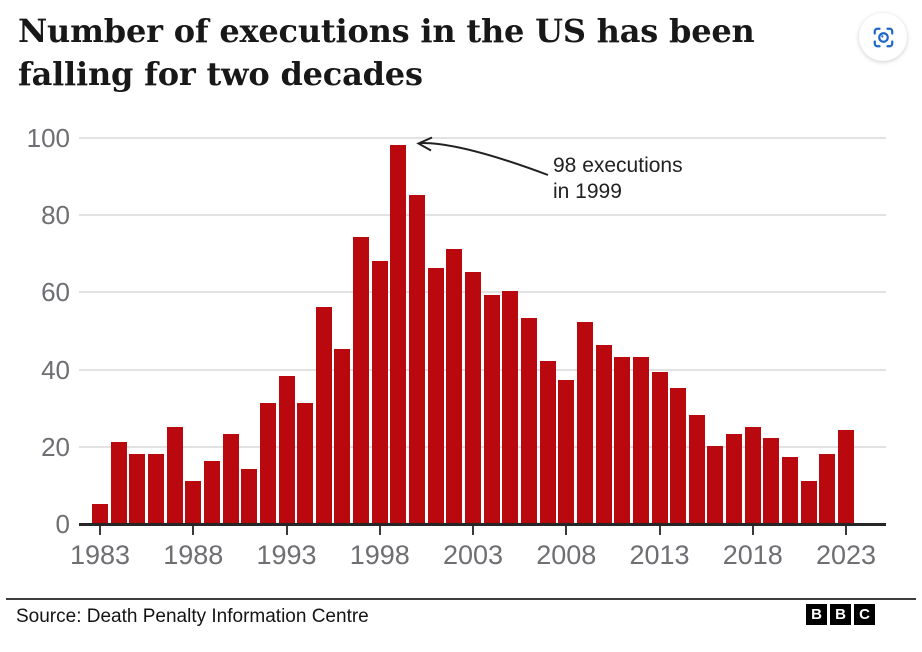 This screenshot has width=922, height=652. Describe the element at coordinates (249, 495) in the screenshot. I see `bar-1991` at that location.